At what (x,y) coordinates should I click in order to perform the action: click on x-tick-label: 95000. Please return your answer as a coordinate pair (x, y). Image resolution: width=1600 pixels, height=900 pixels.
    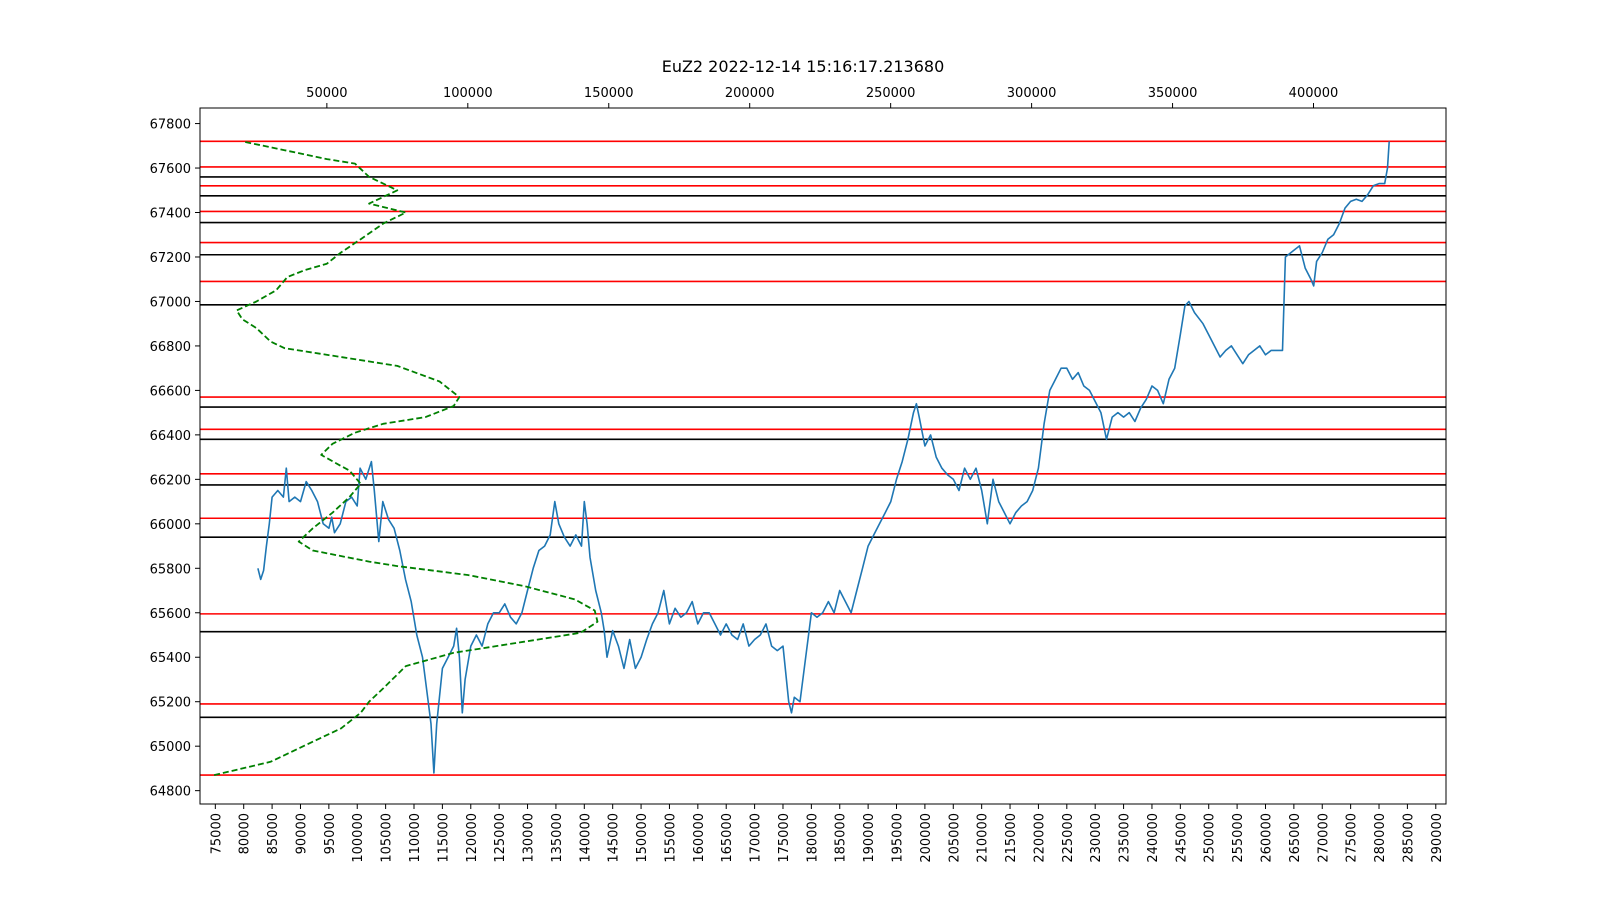
    Looking at the image, I should click on (330, 833).